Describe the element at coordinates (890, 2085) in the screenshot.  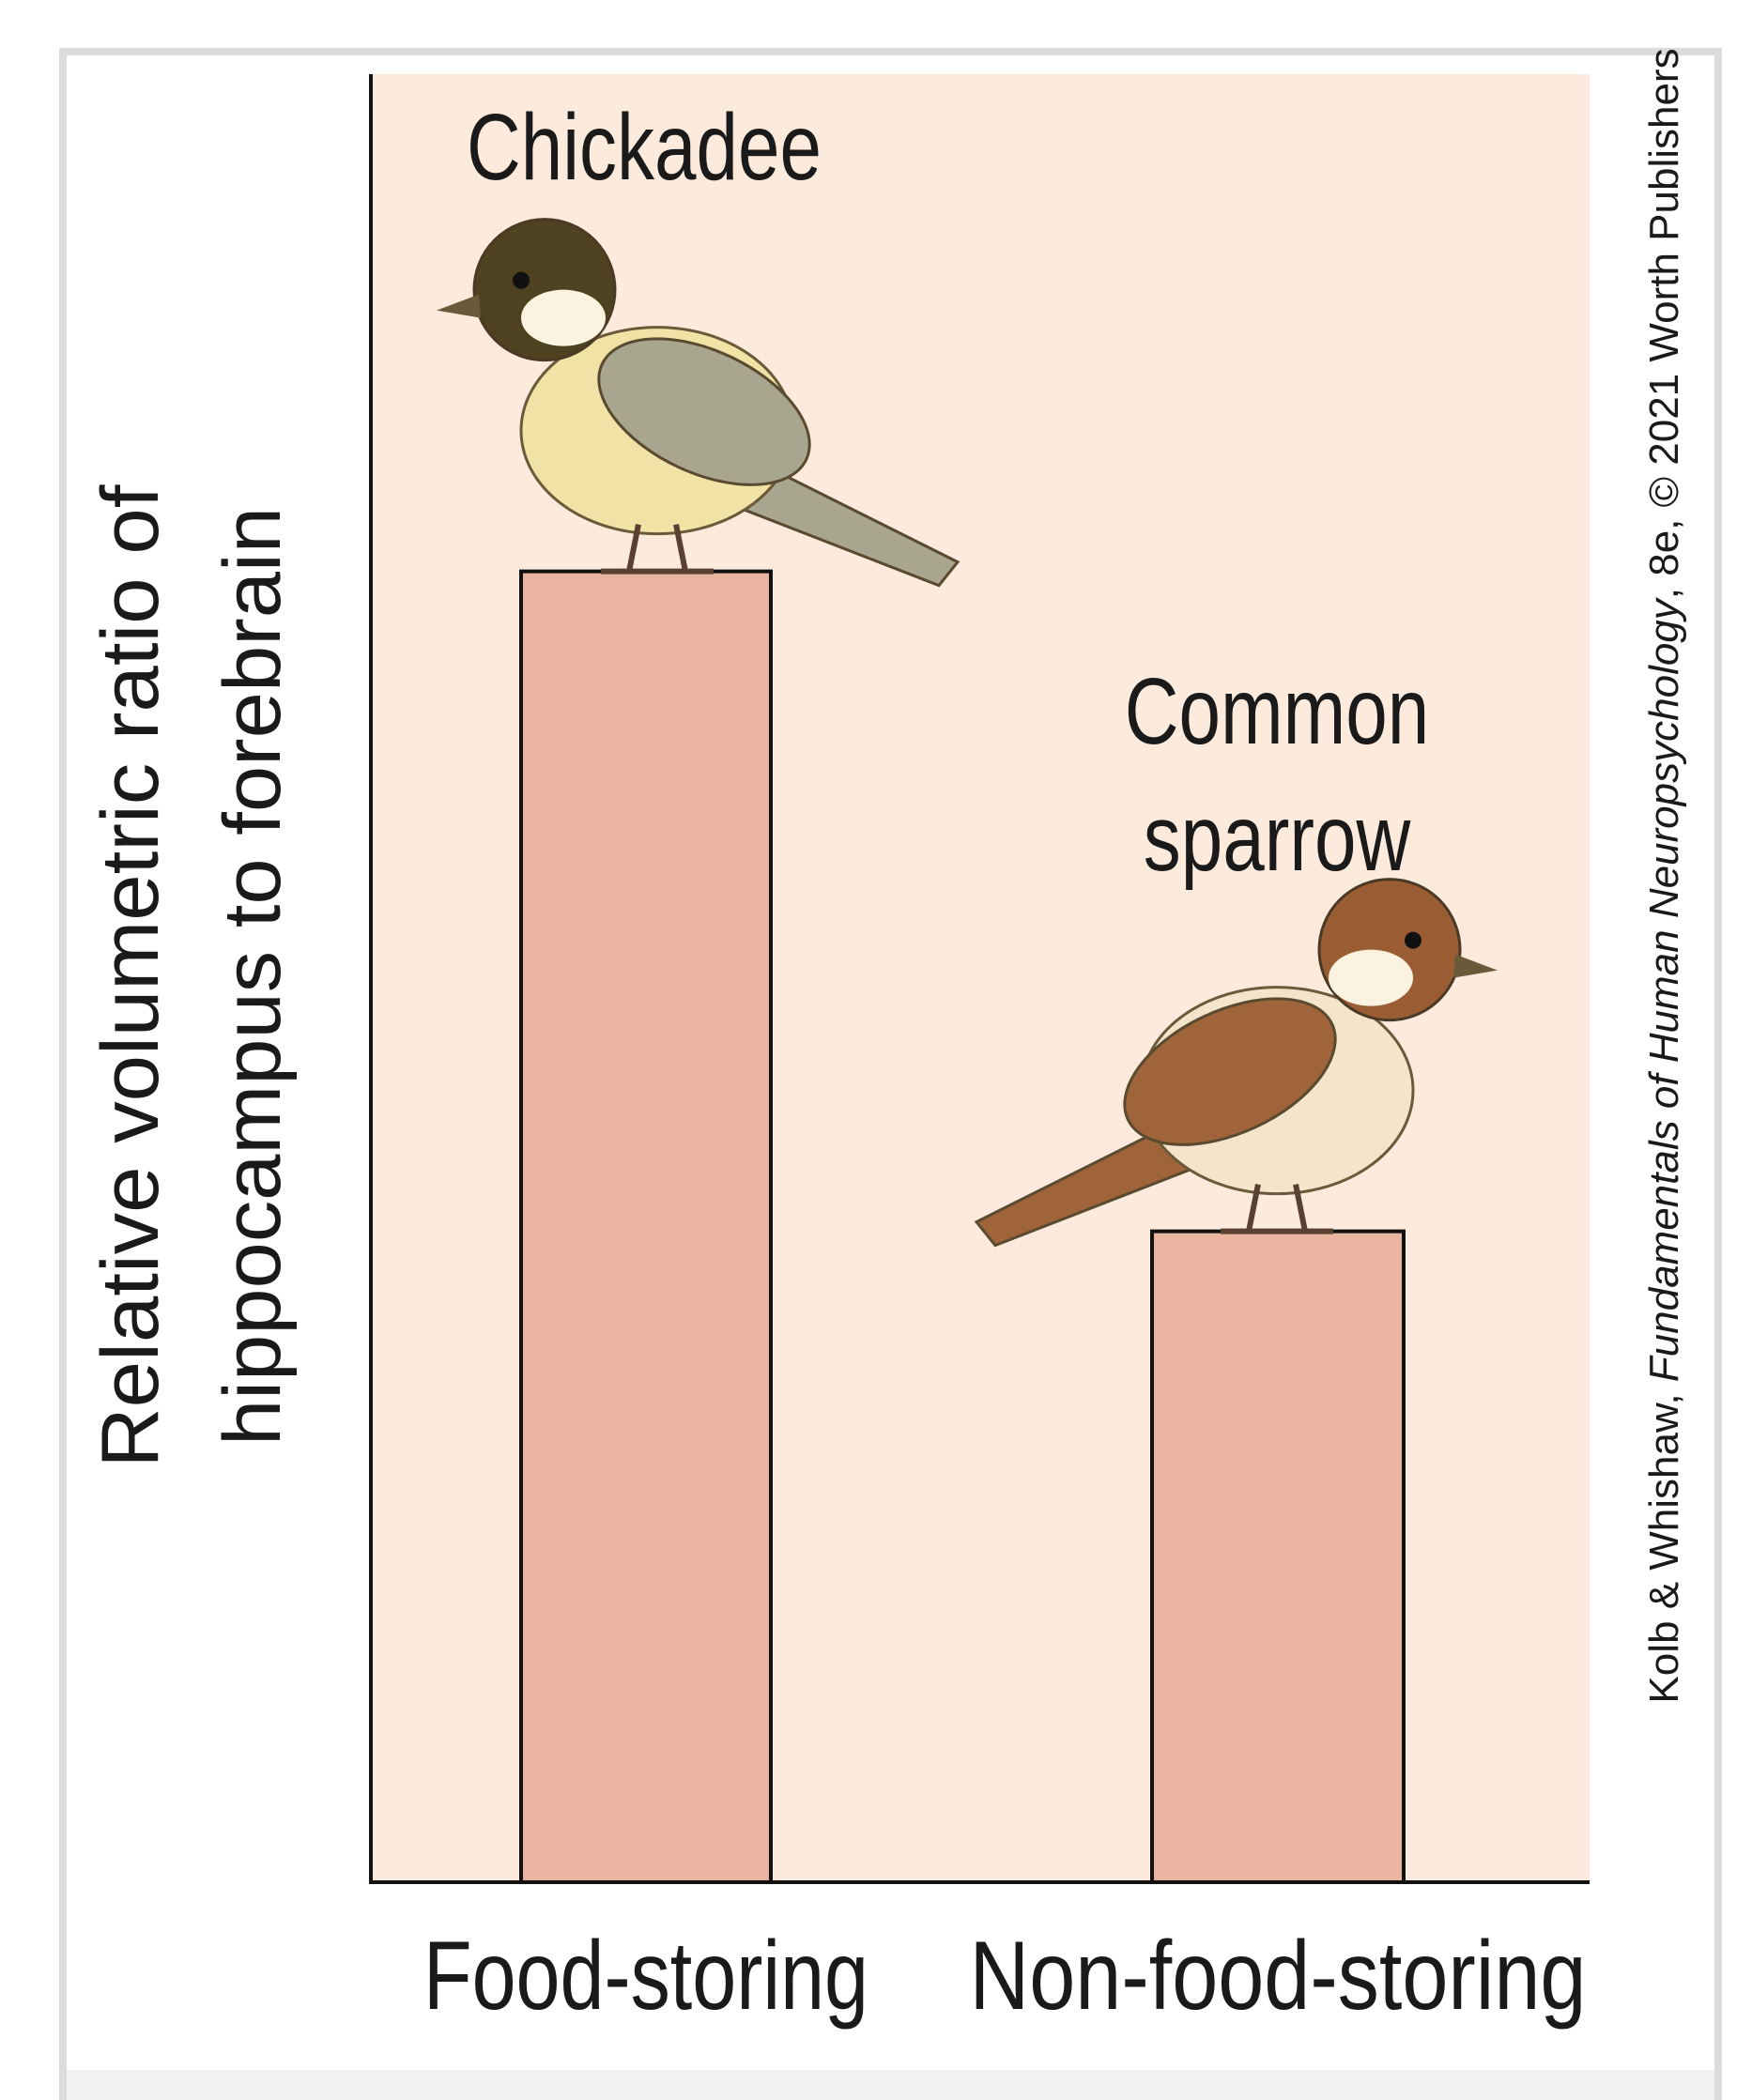
I see `footer-strip` at that location.